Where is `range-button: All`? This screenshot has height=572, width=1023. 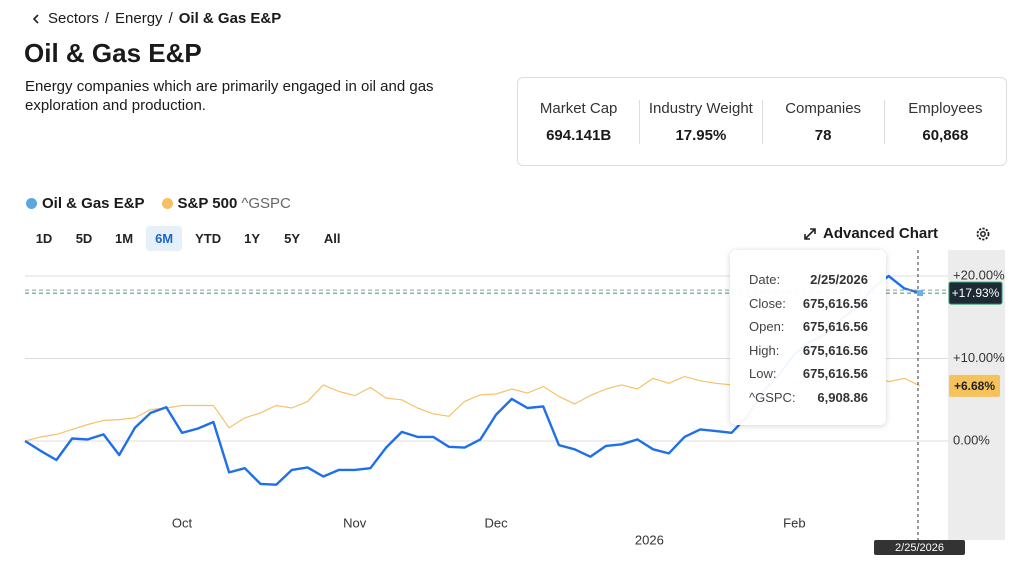
range-button: All is located at coordinates (332, 238).